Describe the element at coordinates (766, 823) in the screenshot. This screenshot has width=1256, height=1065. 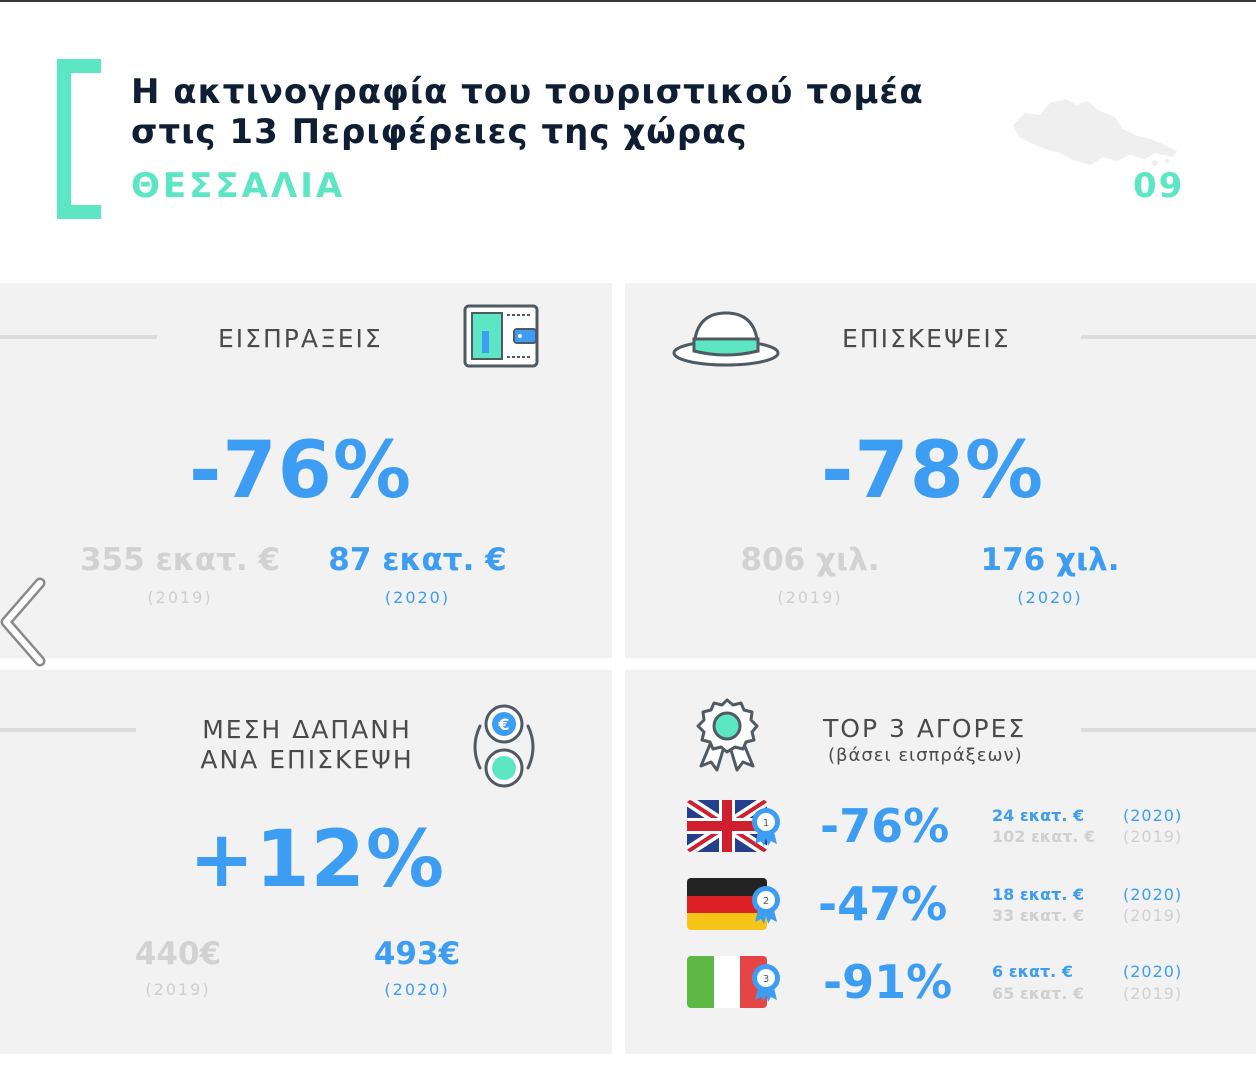
I see `rank-number: 1` at that location.